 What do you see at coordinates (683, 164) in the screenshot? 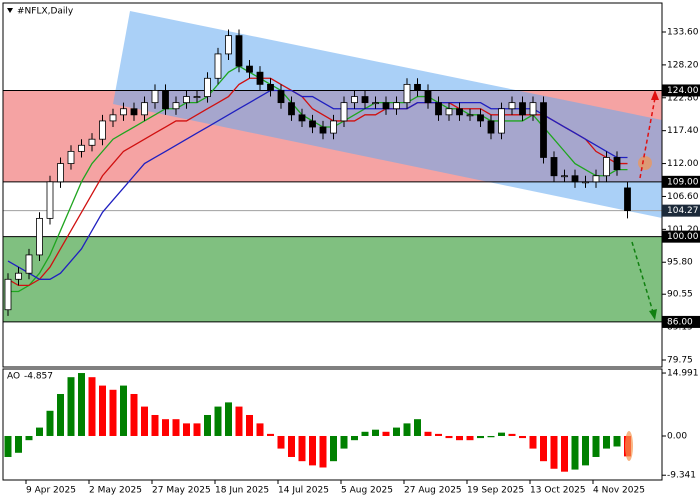
I see `y-tick-label: 112.00` at bounding box center [683, 164].